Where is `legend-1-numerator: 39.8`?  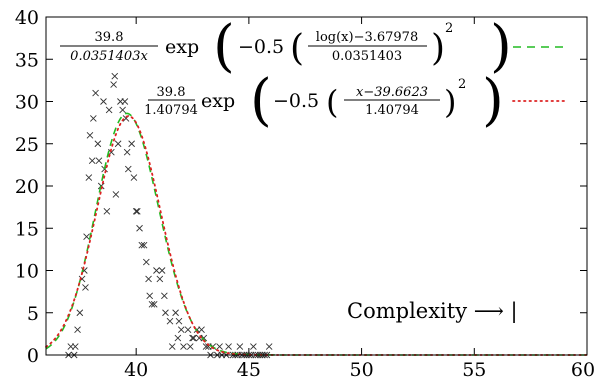
legend-1-numerator: 39.8 is located at coordinates (109, 37).